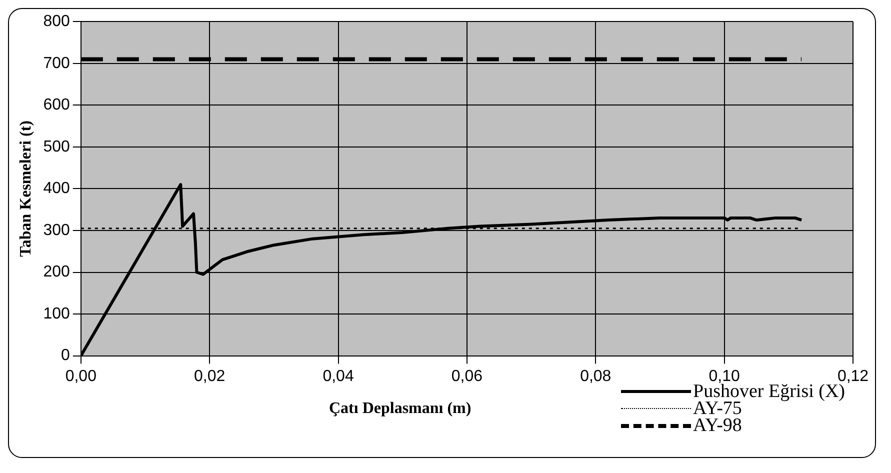  What do you see at coordinates (56, 313) in the screenshot?
I see `y-tick-label: 100` at bounding box center [56, 313].